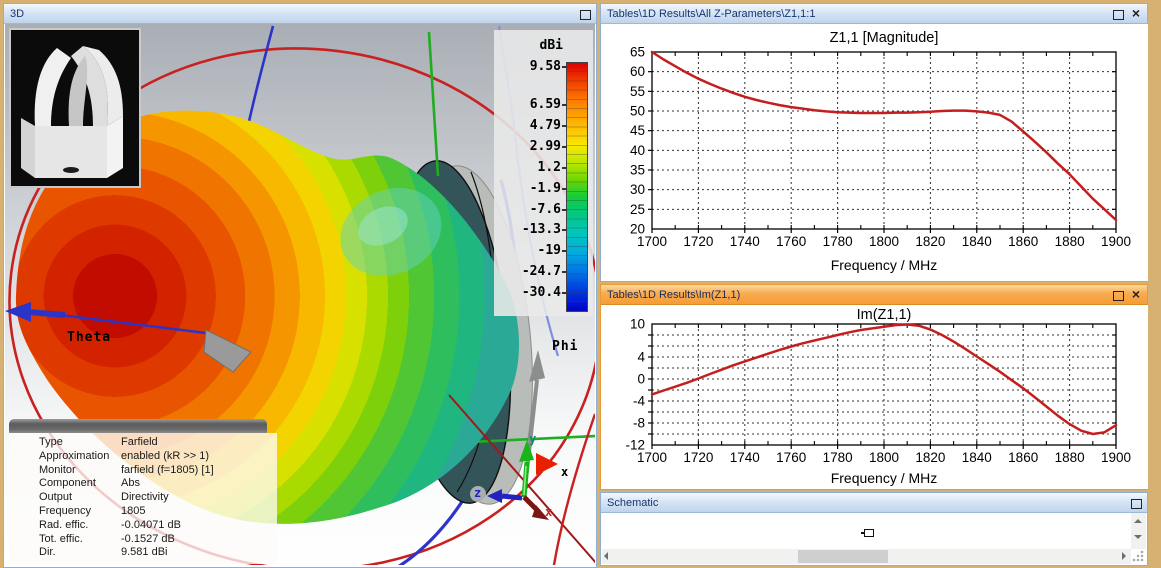  Describe the element at coordinates (104, 497) in the screenshot. I see `info-row: Output Directivity` at that location.